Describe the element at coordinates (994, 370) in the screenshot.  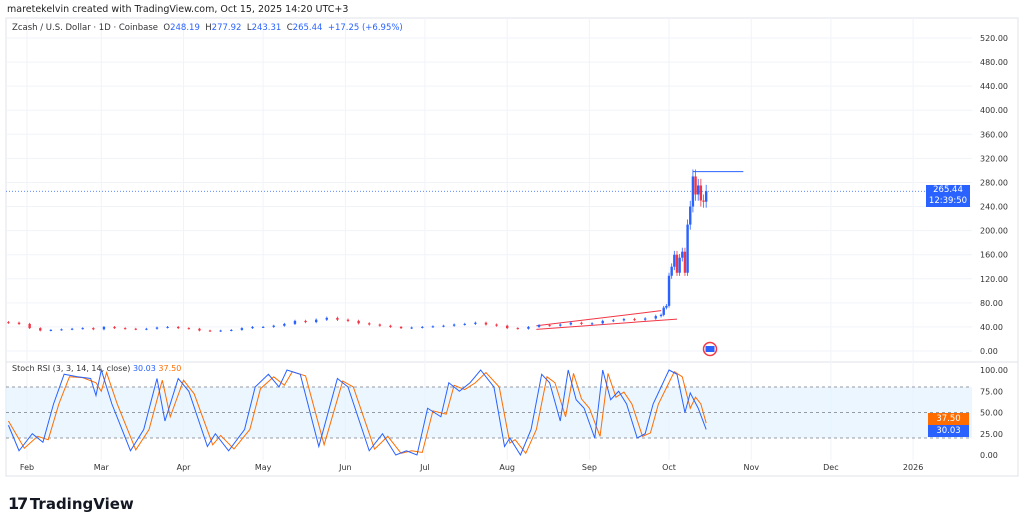
I see `rsi-tick-label: 100.00` at that location.